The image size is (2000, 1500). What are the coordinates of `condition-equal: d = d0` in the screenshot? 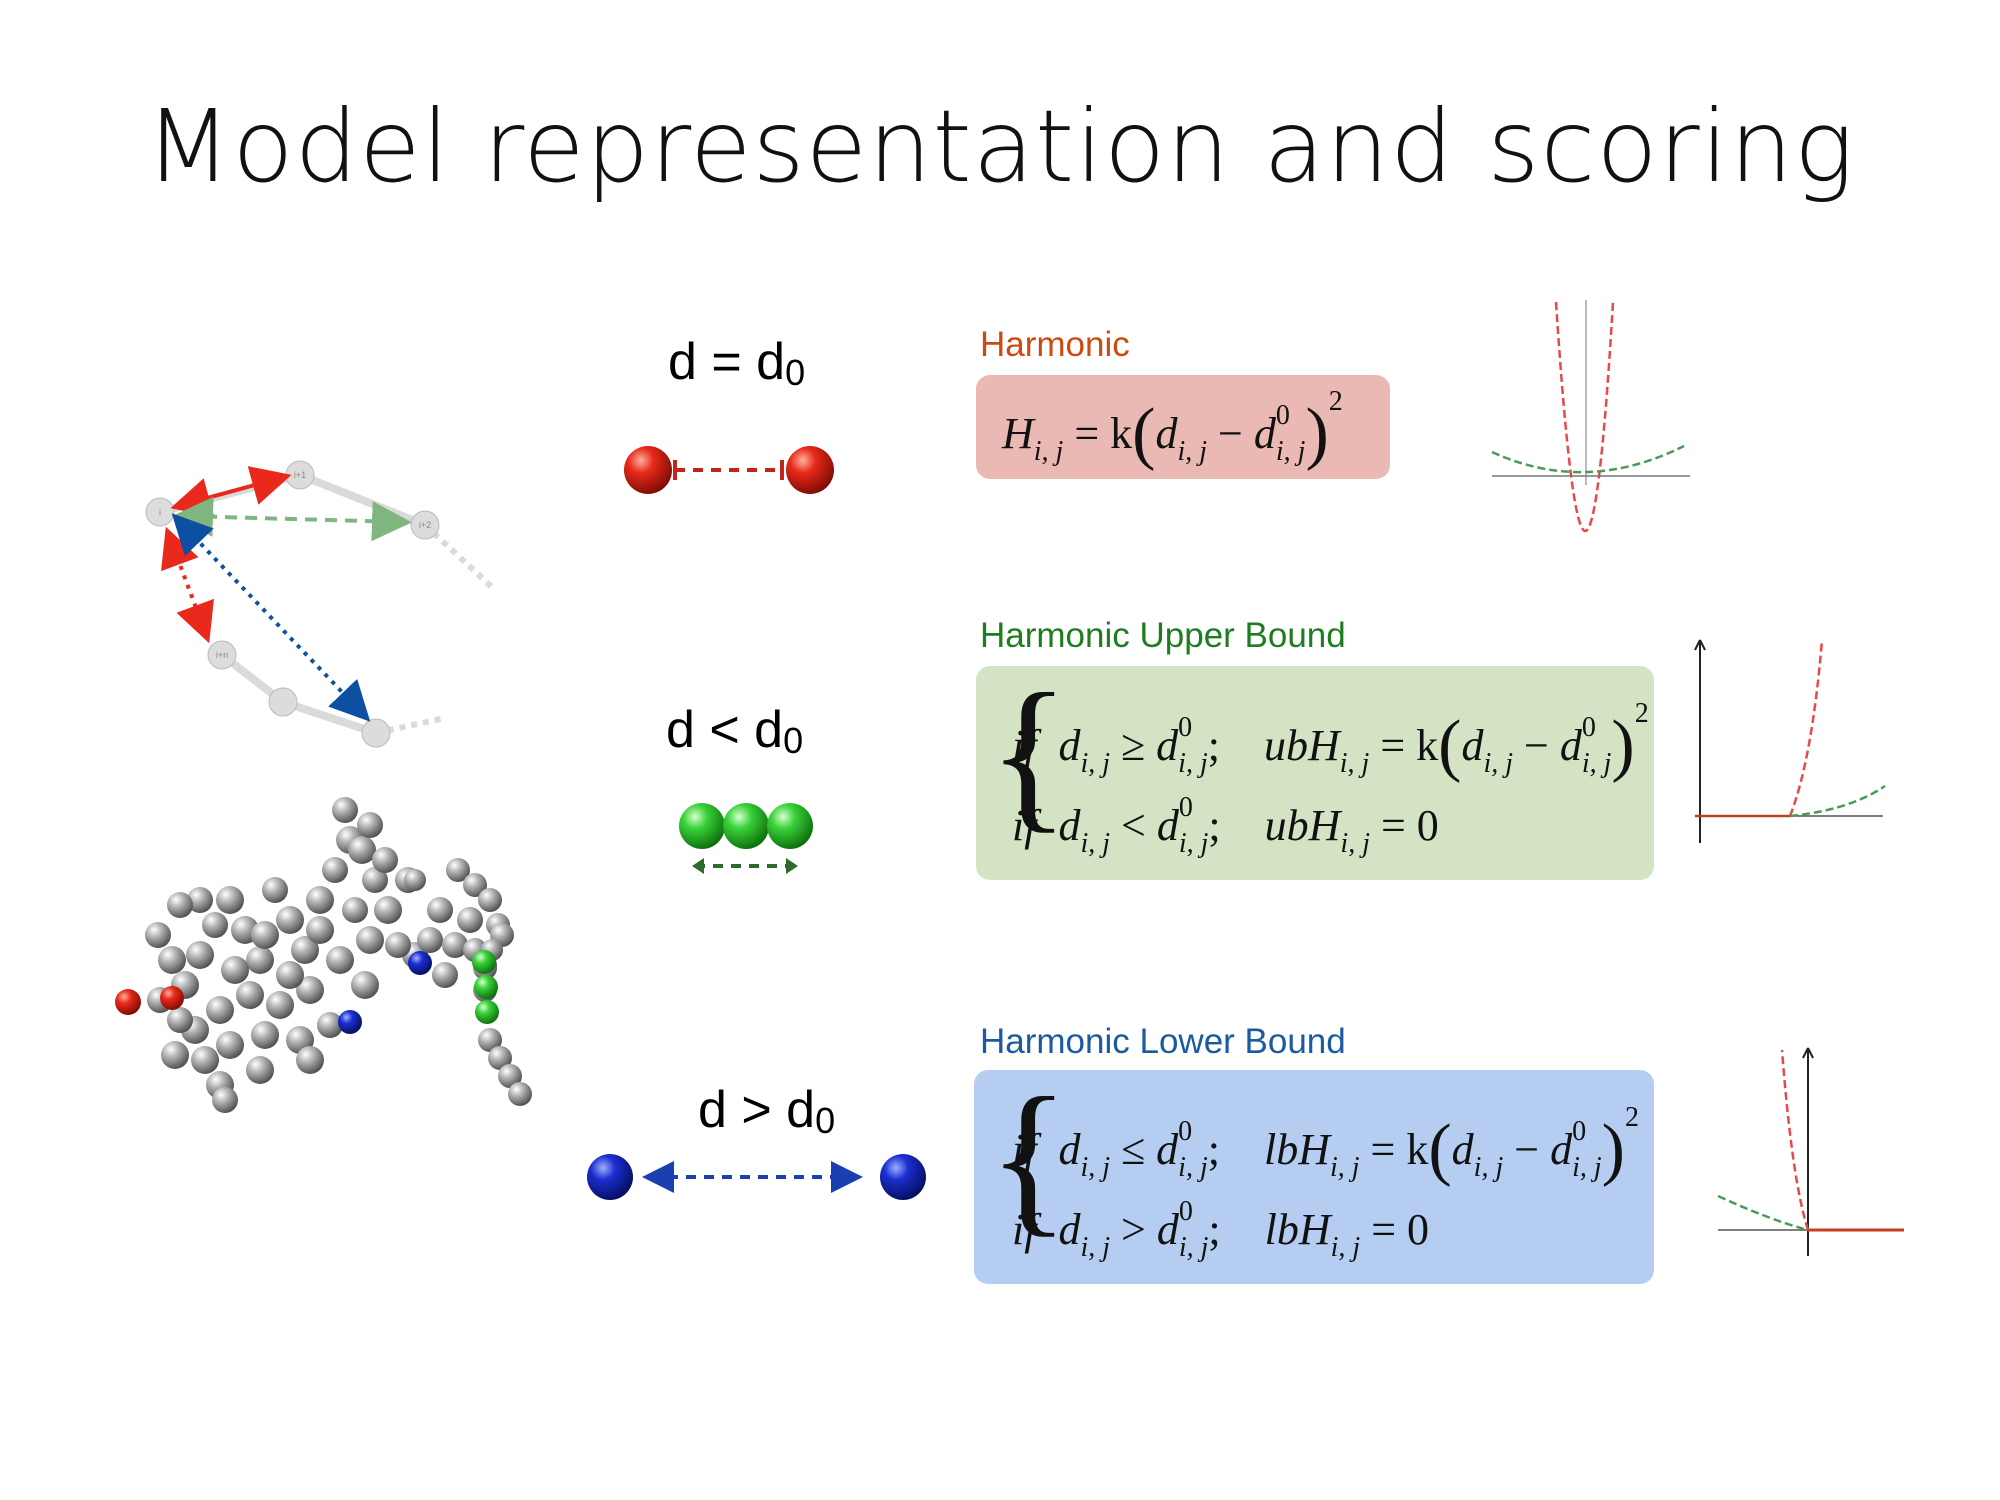 It's located at (737, 363).